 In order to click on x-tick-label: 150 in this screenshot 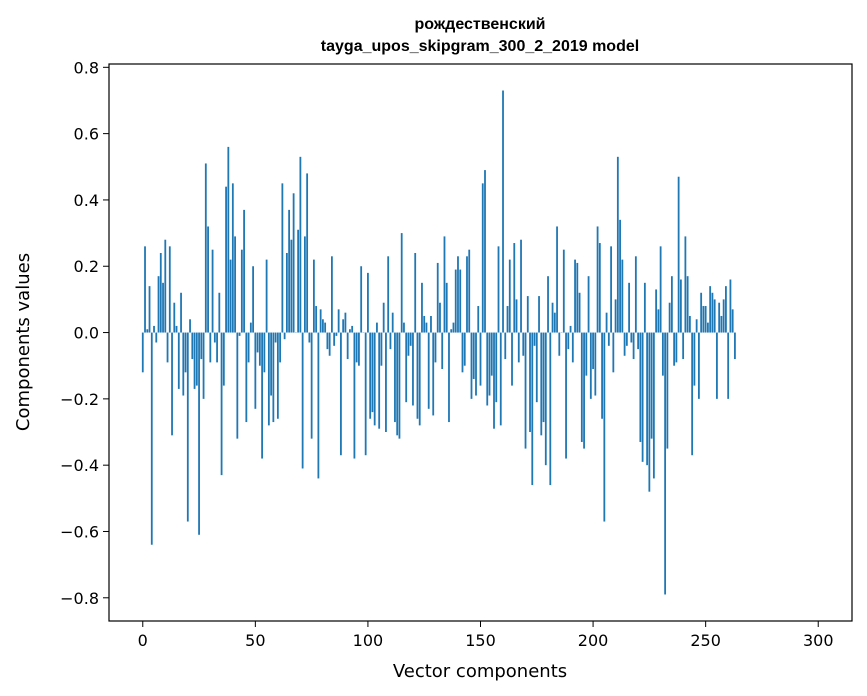, I will do `click(480, 640)`.